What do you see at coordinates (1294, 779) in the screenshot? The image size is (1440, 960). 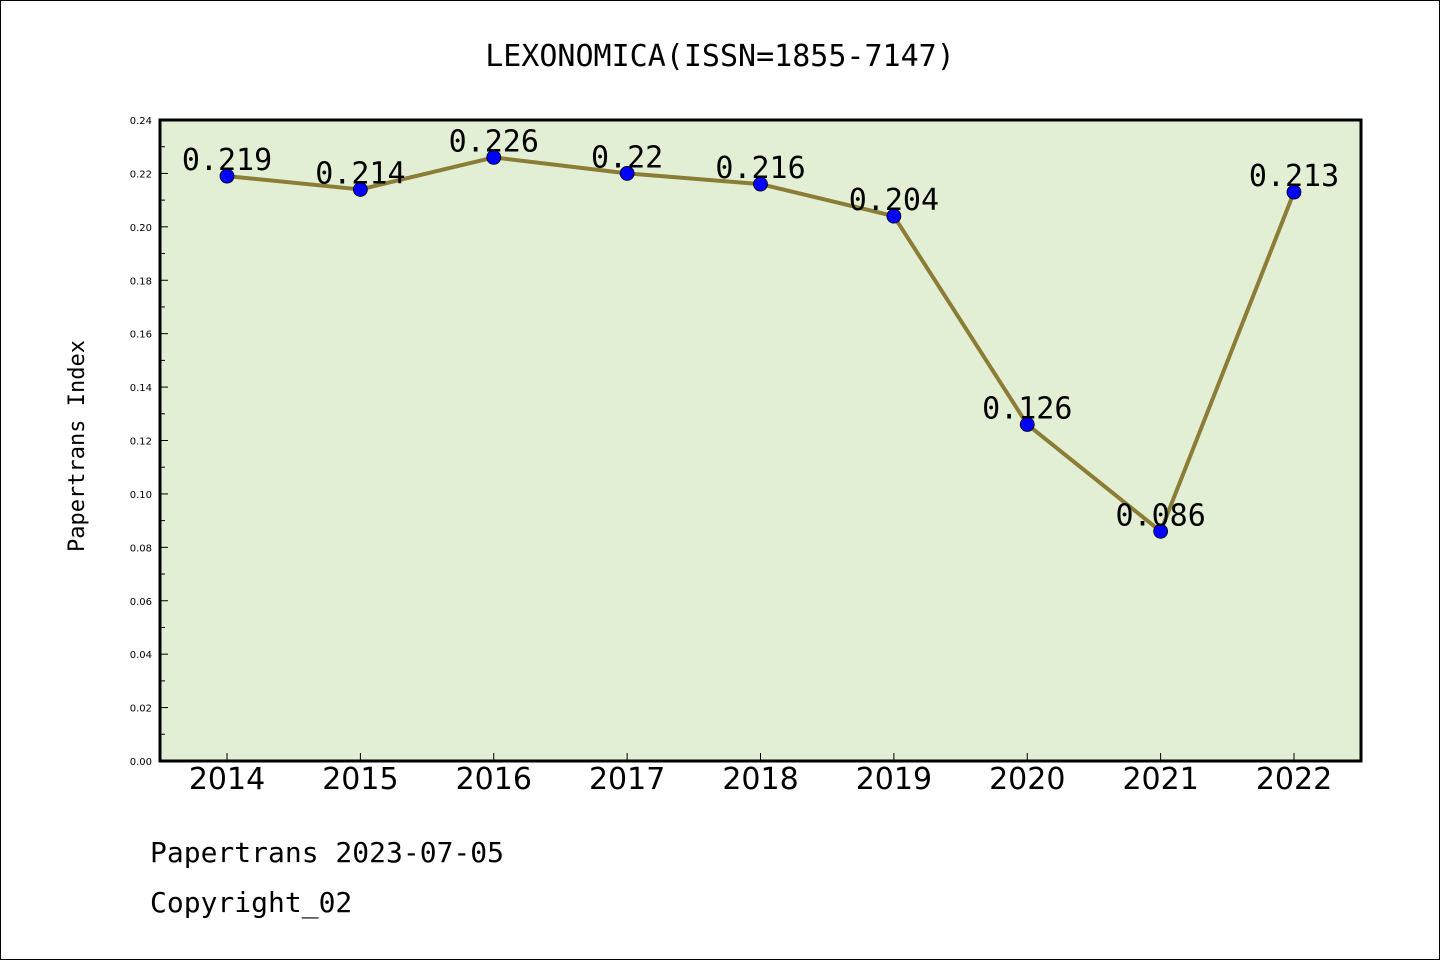 I see `x-tick-label: 2022` at bounding box center [1294, 779].